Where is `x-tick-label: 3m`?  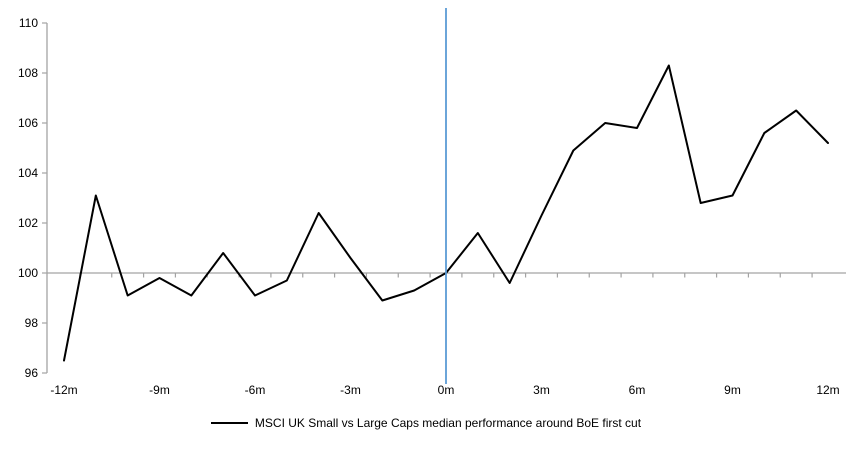 x-tick-label: 3m is located at coordinates (541, 390).